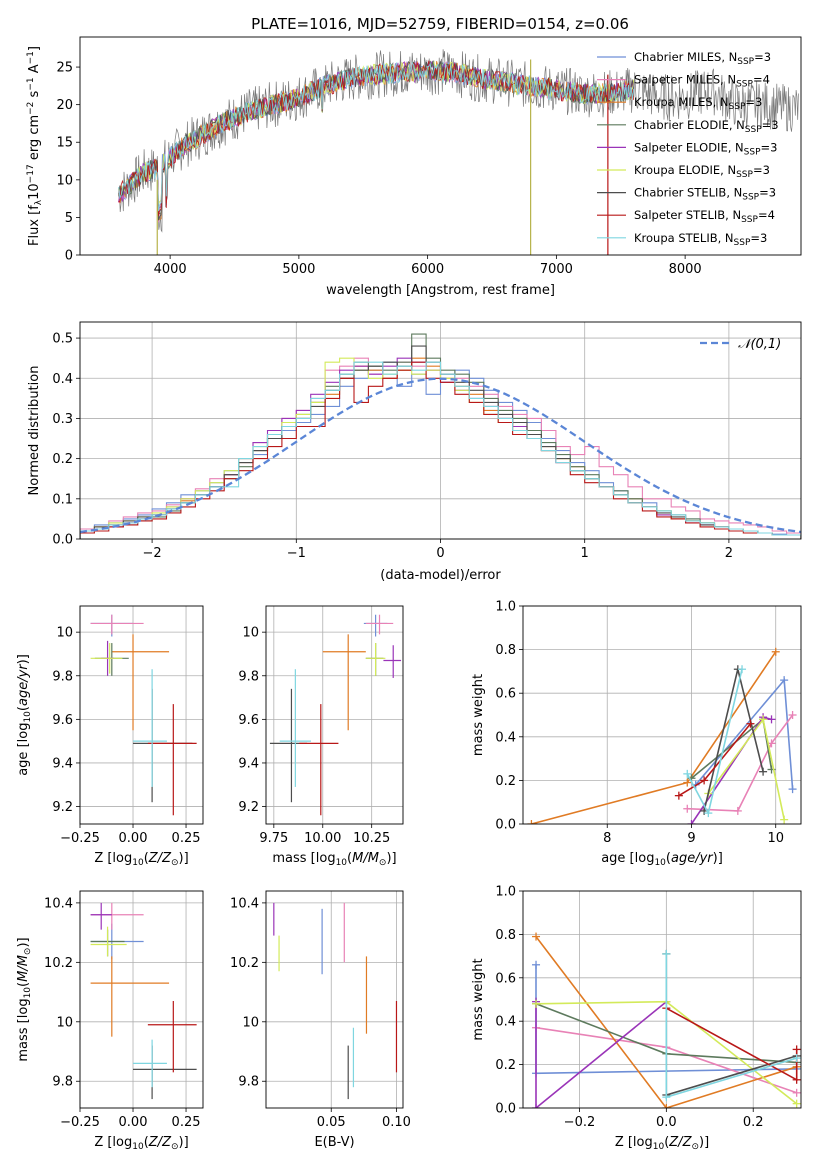 The image size is (819, 1170). What do you see at coordinates (31, 57) in the screenshot?
I see `label-part: −1` at bounding box center [31, 57].